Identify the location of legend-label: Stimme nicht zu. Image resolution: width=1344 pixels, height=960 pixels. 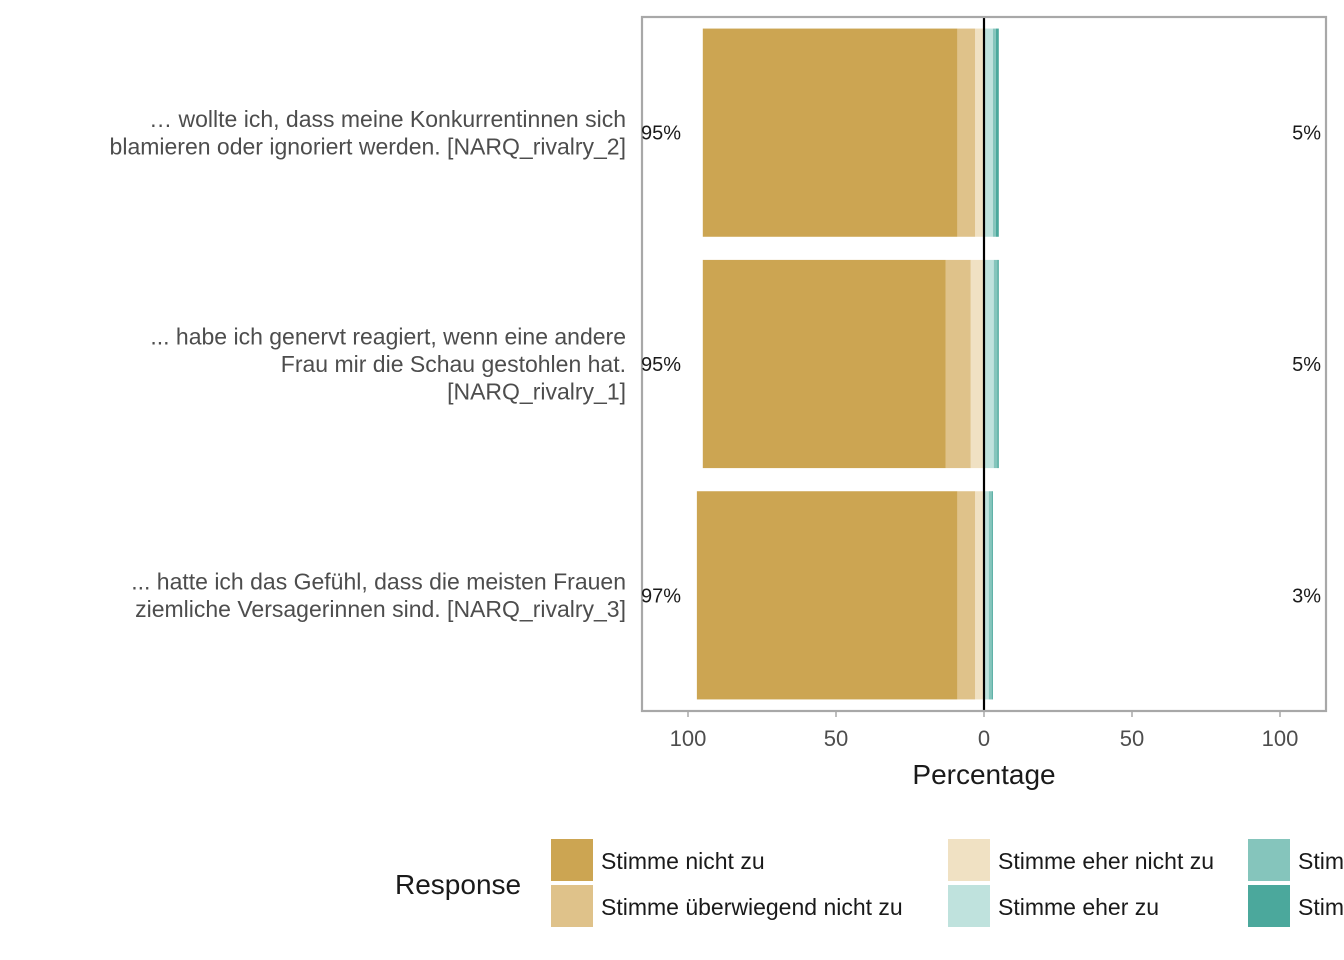
(683, 861).